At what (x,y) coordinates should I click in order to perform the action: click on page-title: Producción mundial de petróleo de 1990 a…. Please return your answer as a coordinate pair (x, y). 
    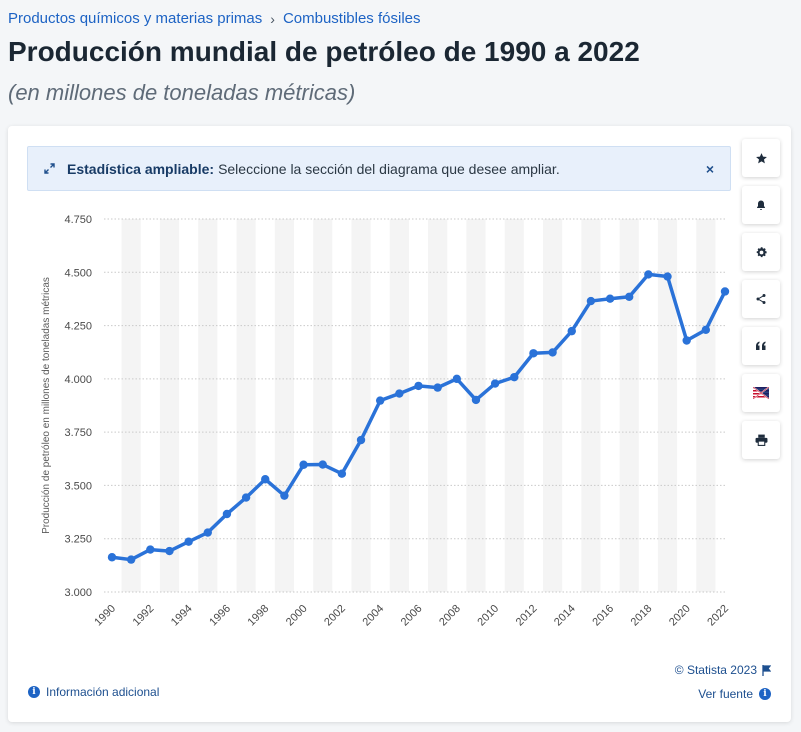
    Looking at the image, I should click on (324, 51).